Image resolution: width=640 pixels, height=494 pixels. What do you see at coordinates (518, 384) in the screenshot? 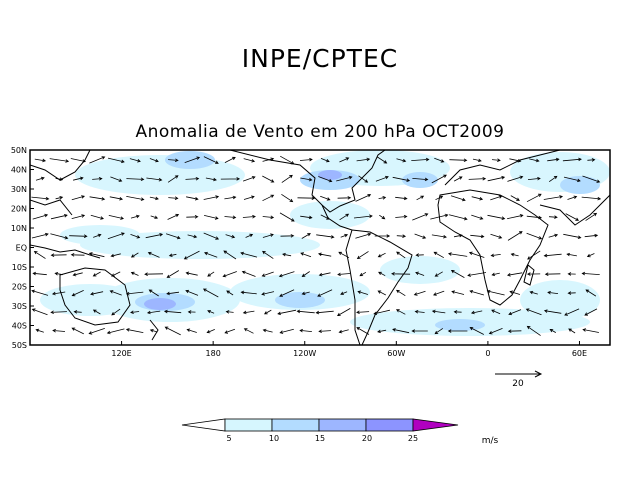
I see `reference-vector-label: 20` at bounding box center [518, 384].